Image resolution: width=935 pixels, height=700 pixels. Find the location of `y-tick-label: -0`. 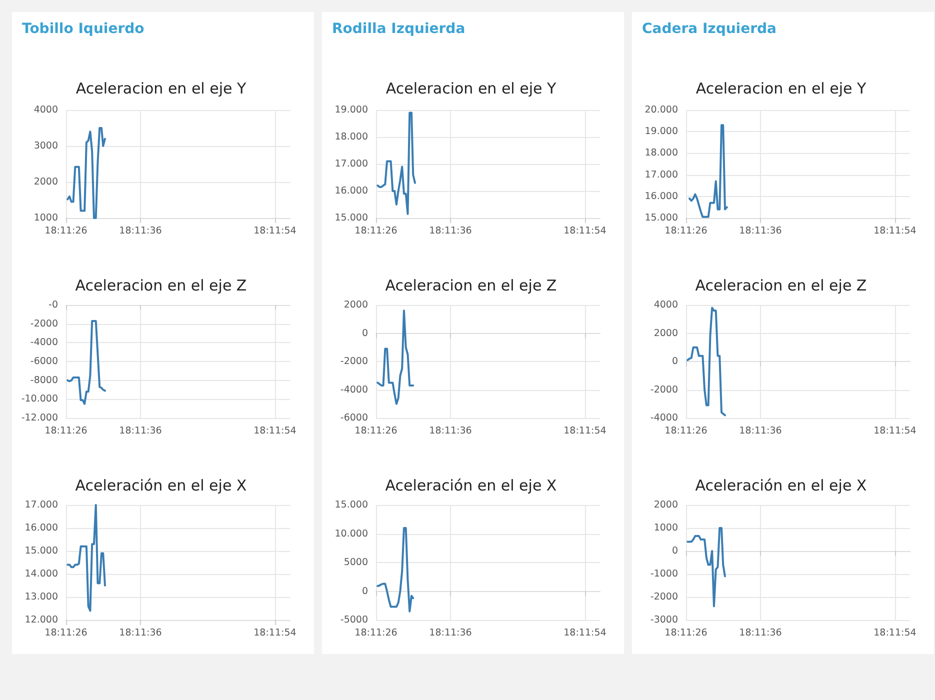

y-tick-label: -0 is located at coordinates (53, 305).